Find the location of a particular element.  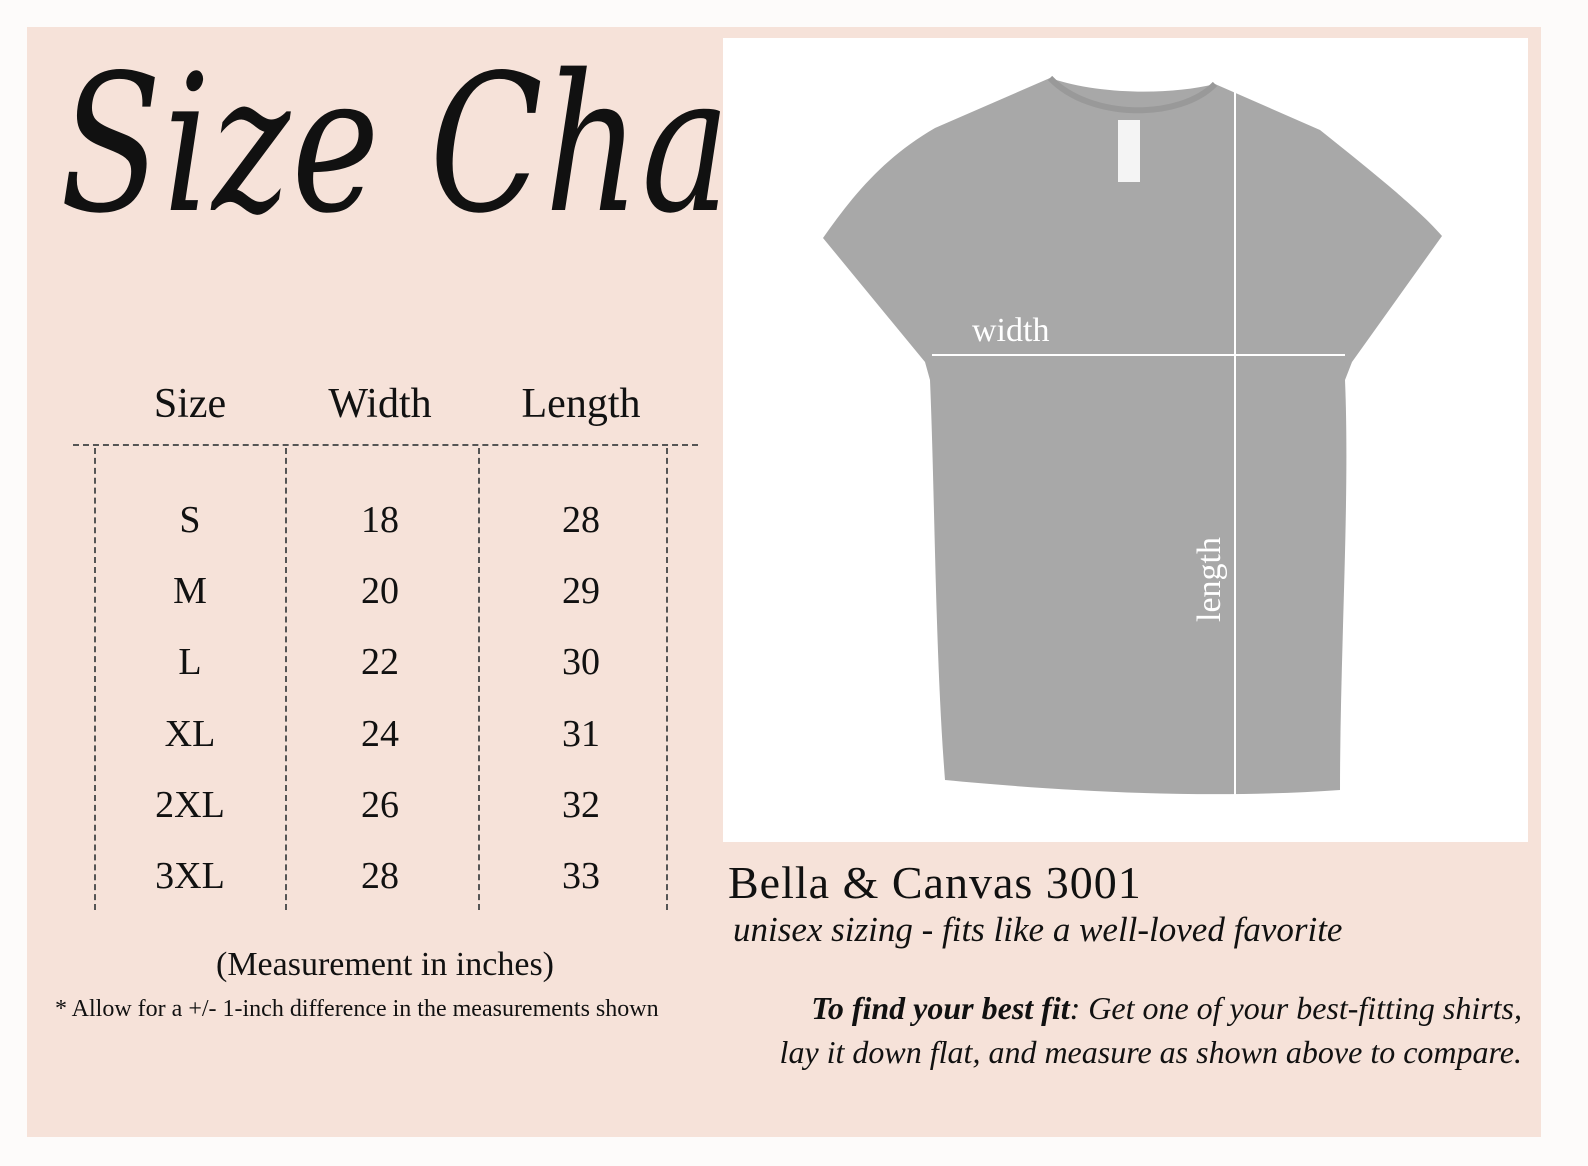

cell-width: 24 is located at coordinates (380, 733).